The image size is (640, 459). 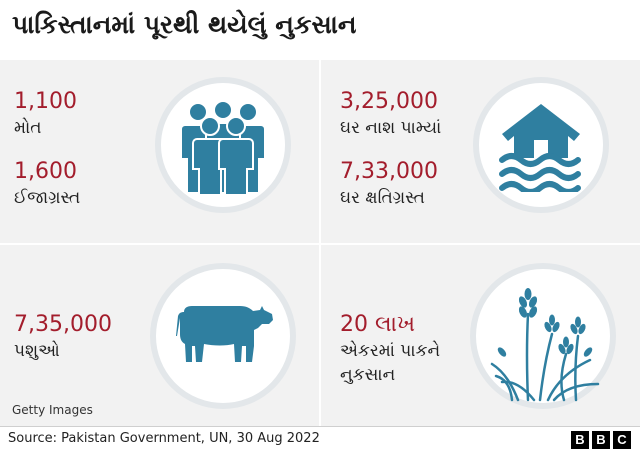 I want to click on houses-destroyed-stat: 3,25,000 ઘર નાશ પામ્યાં, so click(x=390, y=114).